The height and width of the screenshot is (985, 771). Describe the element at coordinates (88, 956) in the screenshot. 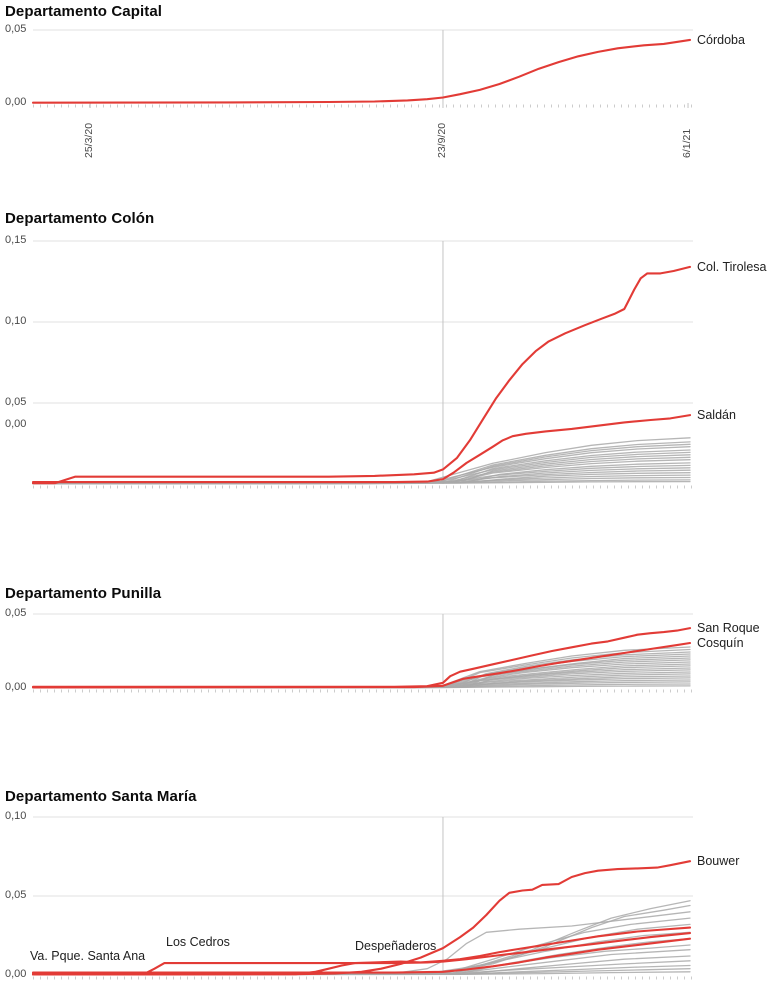

I see `series-label-inline: Va. Pque. Santa Ana` at that location.